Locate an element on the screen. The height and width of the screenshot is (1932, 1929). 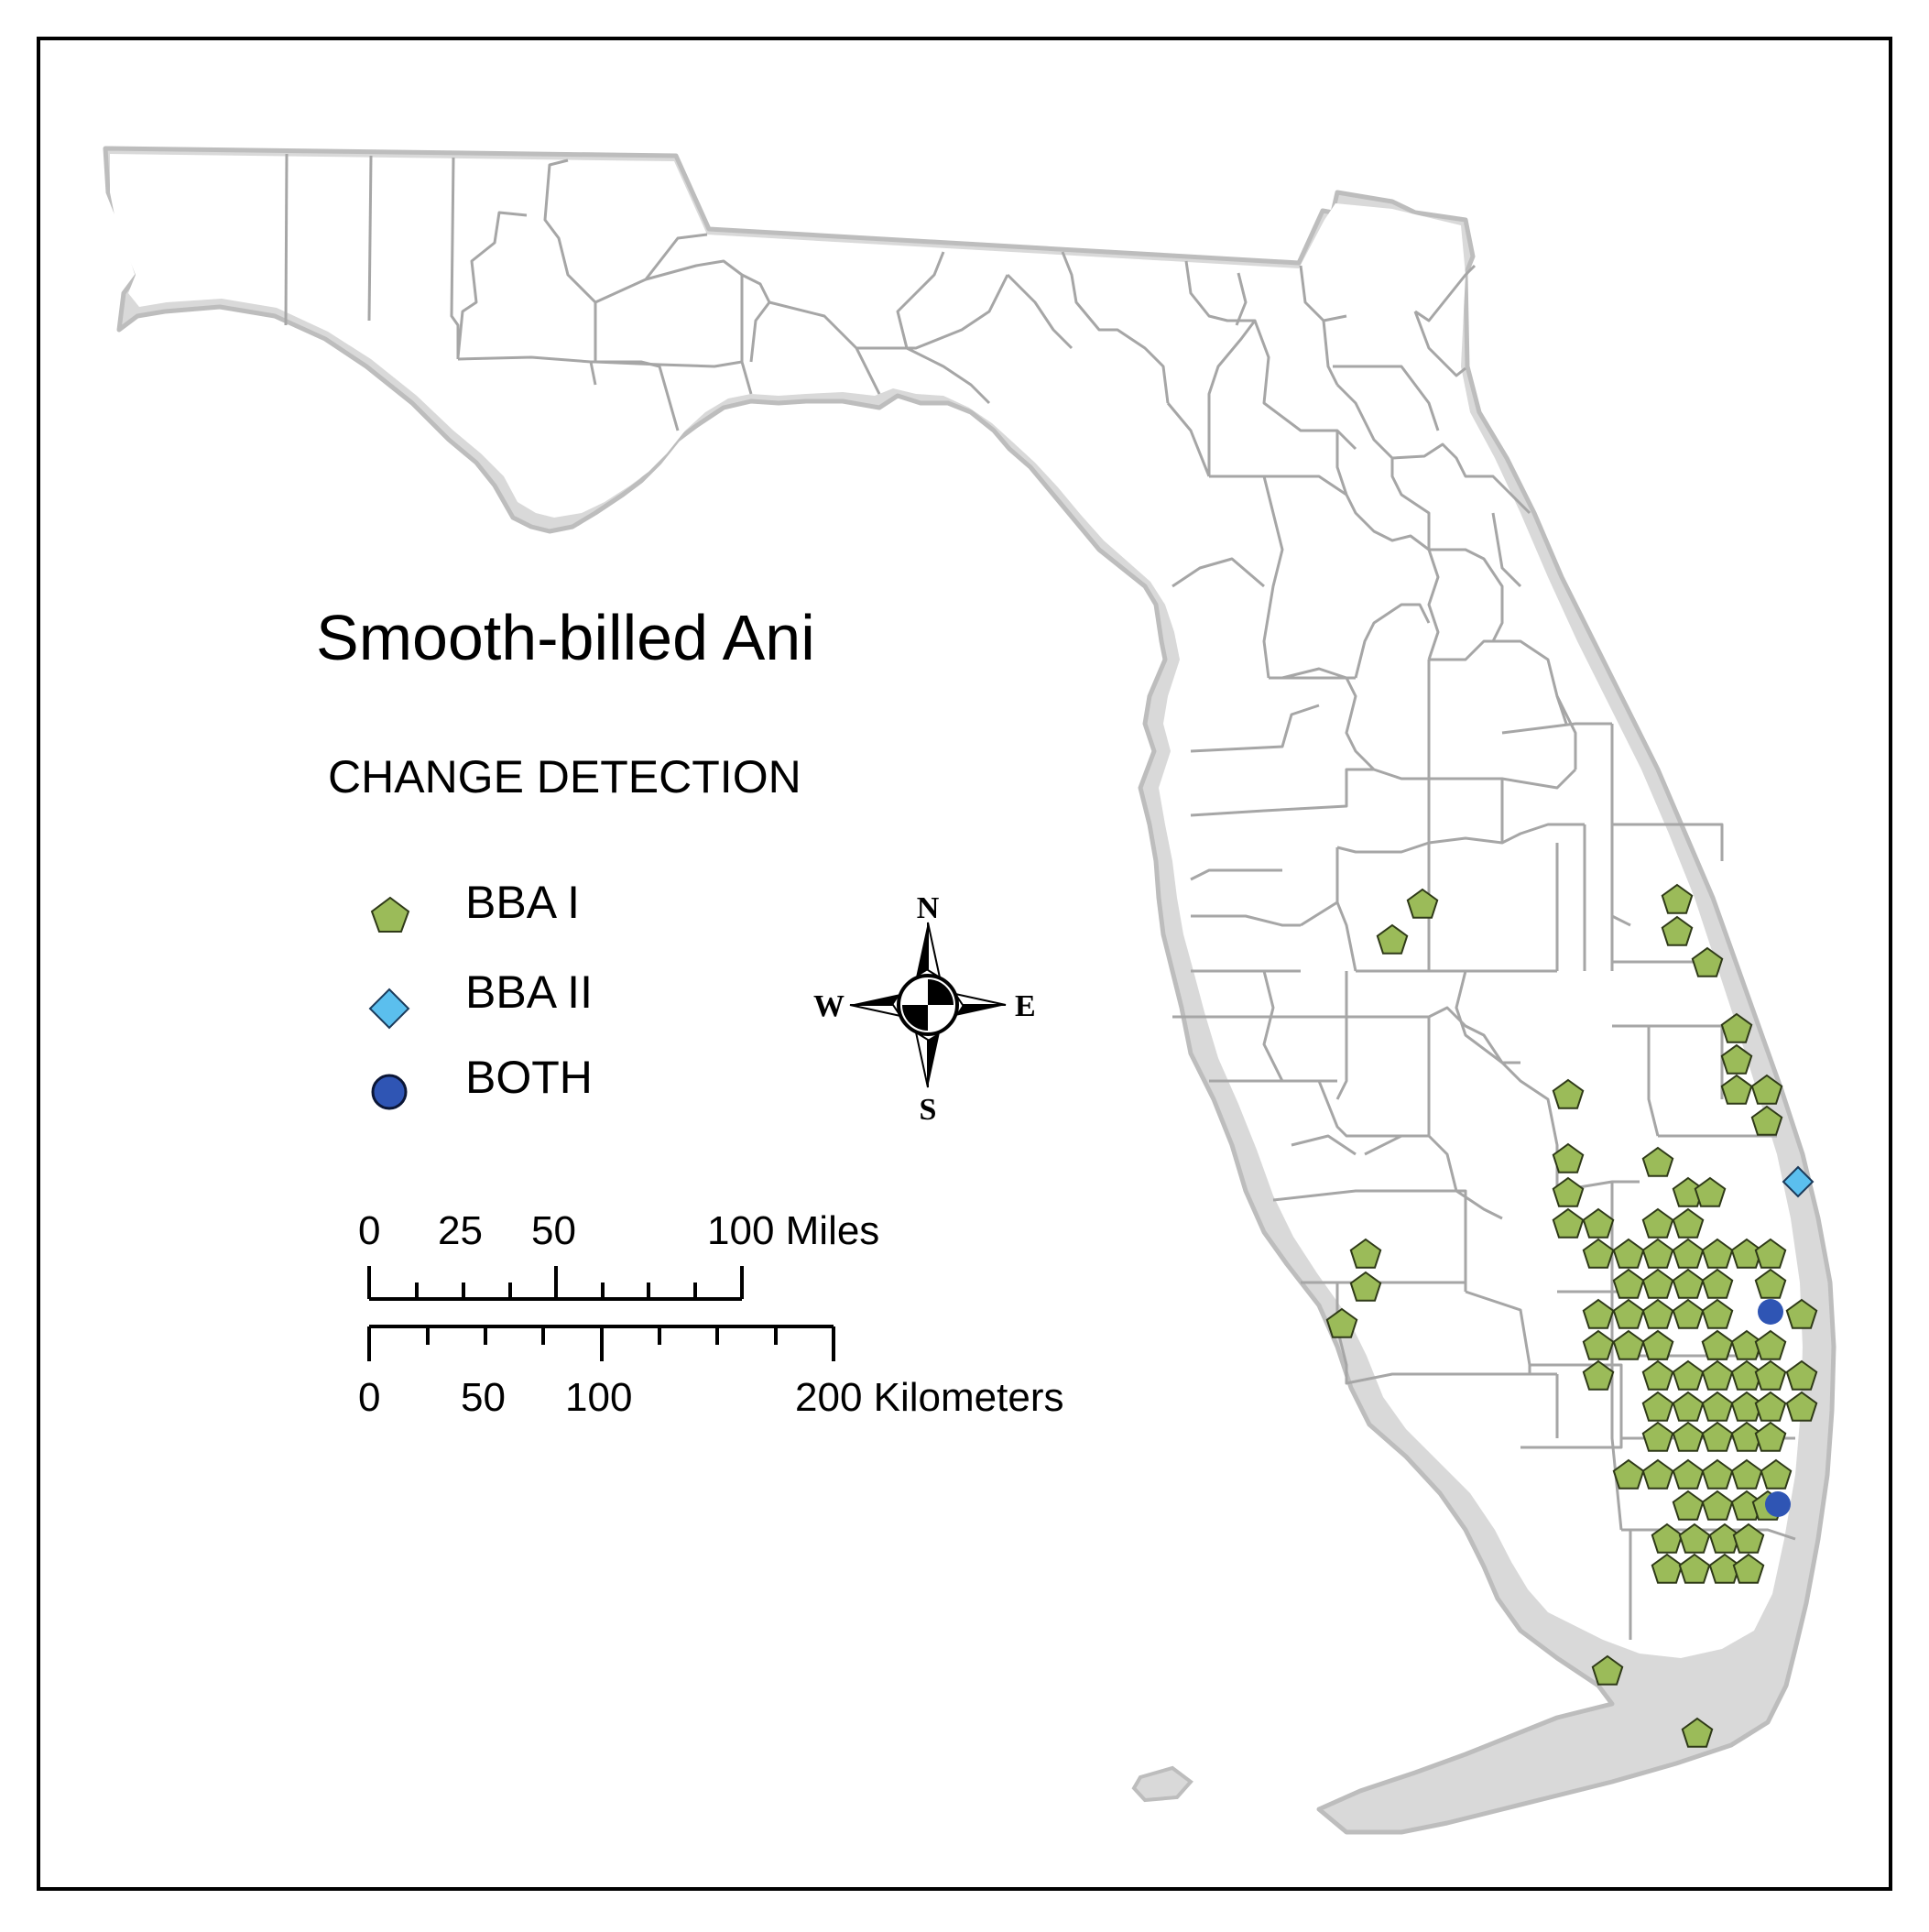
compass-label-n: N is located at coordinates (928, 908).